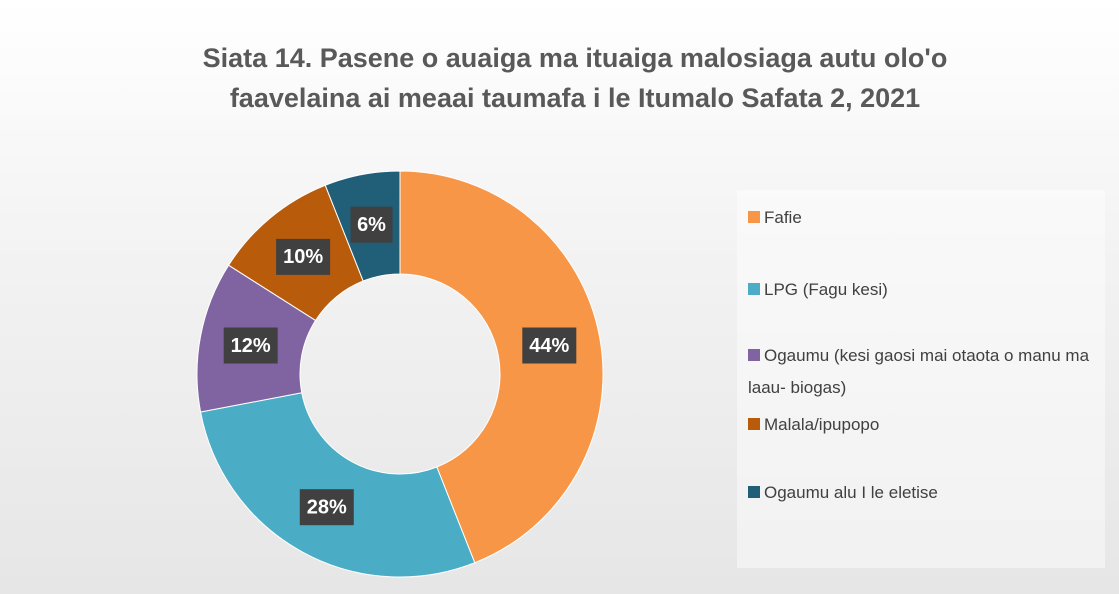 Image resolution: width=1119 pixels, height=594 pixels. I want to click on data-label: 44%, so click(549, 346).